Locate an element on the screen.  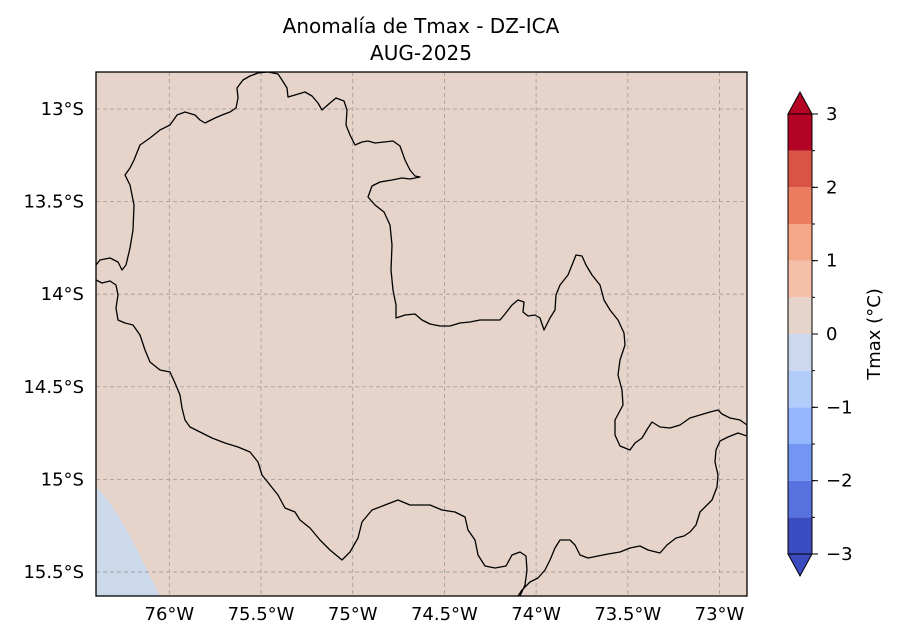
y-tick-label: 15°S is located at coordinates (62, 479).